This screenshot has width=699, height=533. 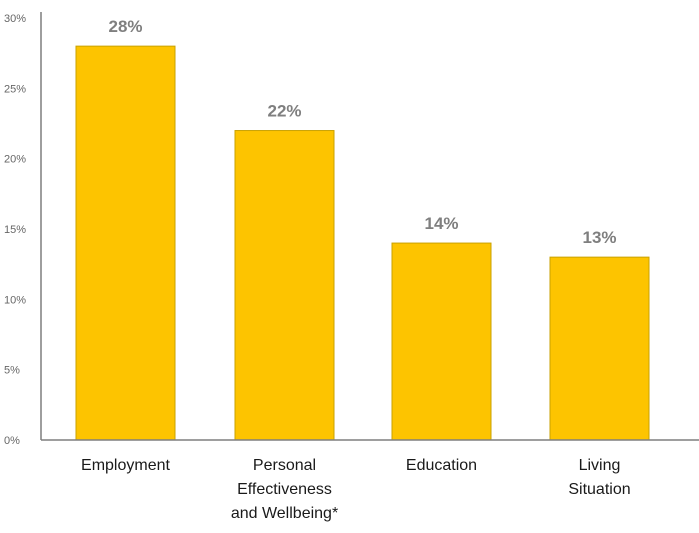 I want to click on y-tick-label: 30%, so click(x=15, y=19).